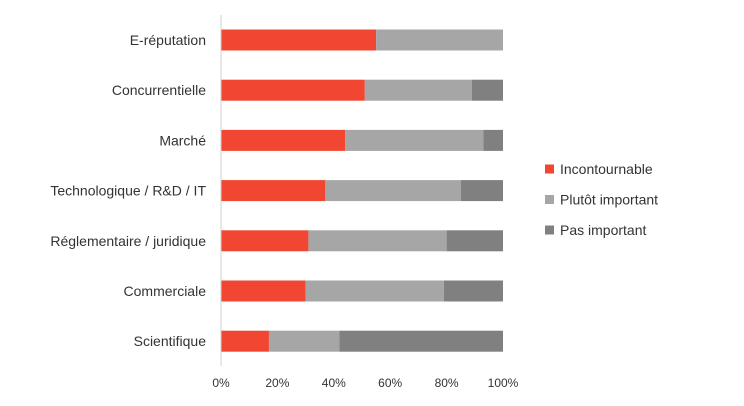 Image resolution: width=744 pixels, height=406 pixels. I want to click on x-tick-label-40: 40%, so click(334, 383).